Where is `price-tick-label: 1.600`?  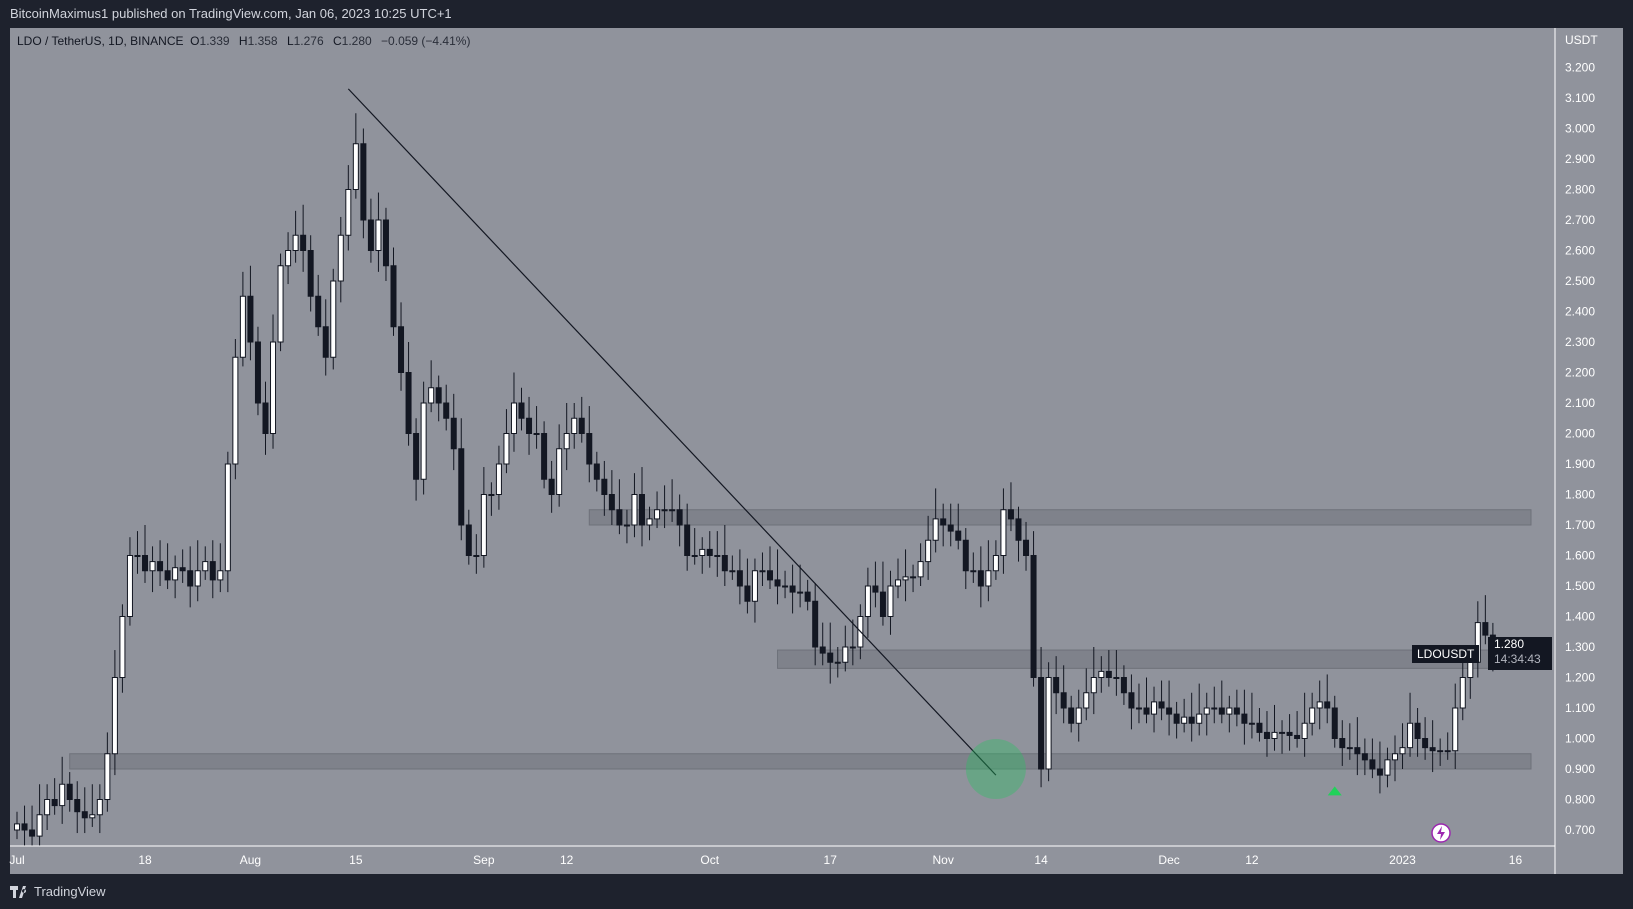
price-tick-label: 1.600 is located at coordinates (1580, 556).